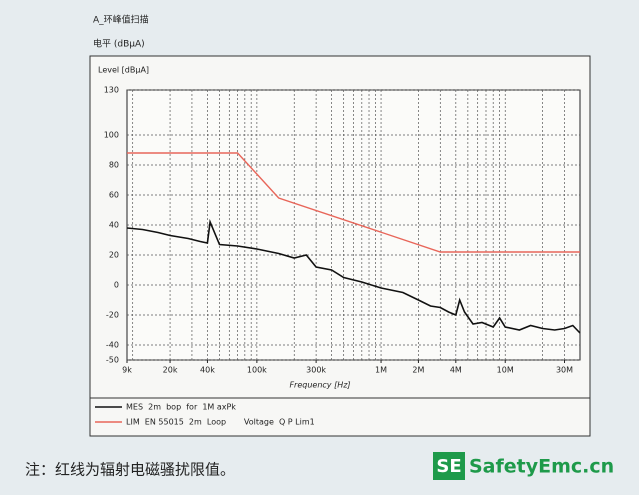 The image size is (639, 495). What do you see at coordinates (564, 370) in the screenshot?
I see `x-tick-label: 30M` at bounding box center [564, 370].